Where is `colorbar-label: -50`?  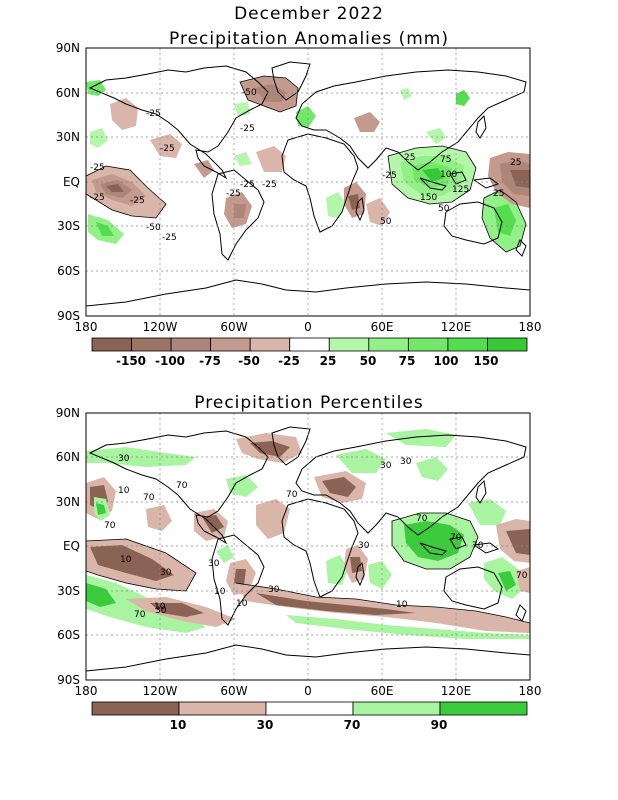 colorbar-label: -50 is located at coordinates (249, 361).